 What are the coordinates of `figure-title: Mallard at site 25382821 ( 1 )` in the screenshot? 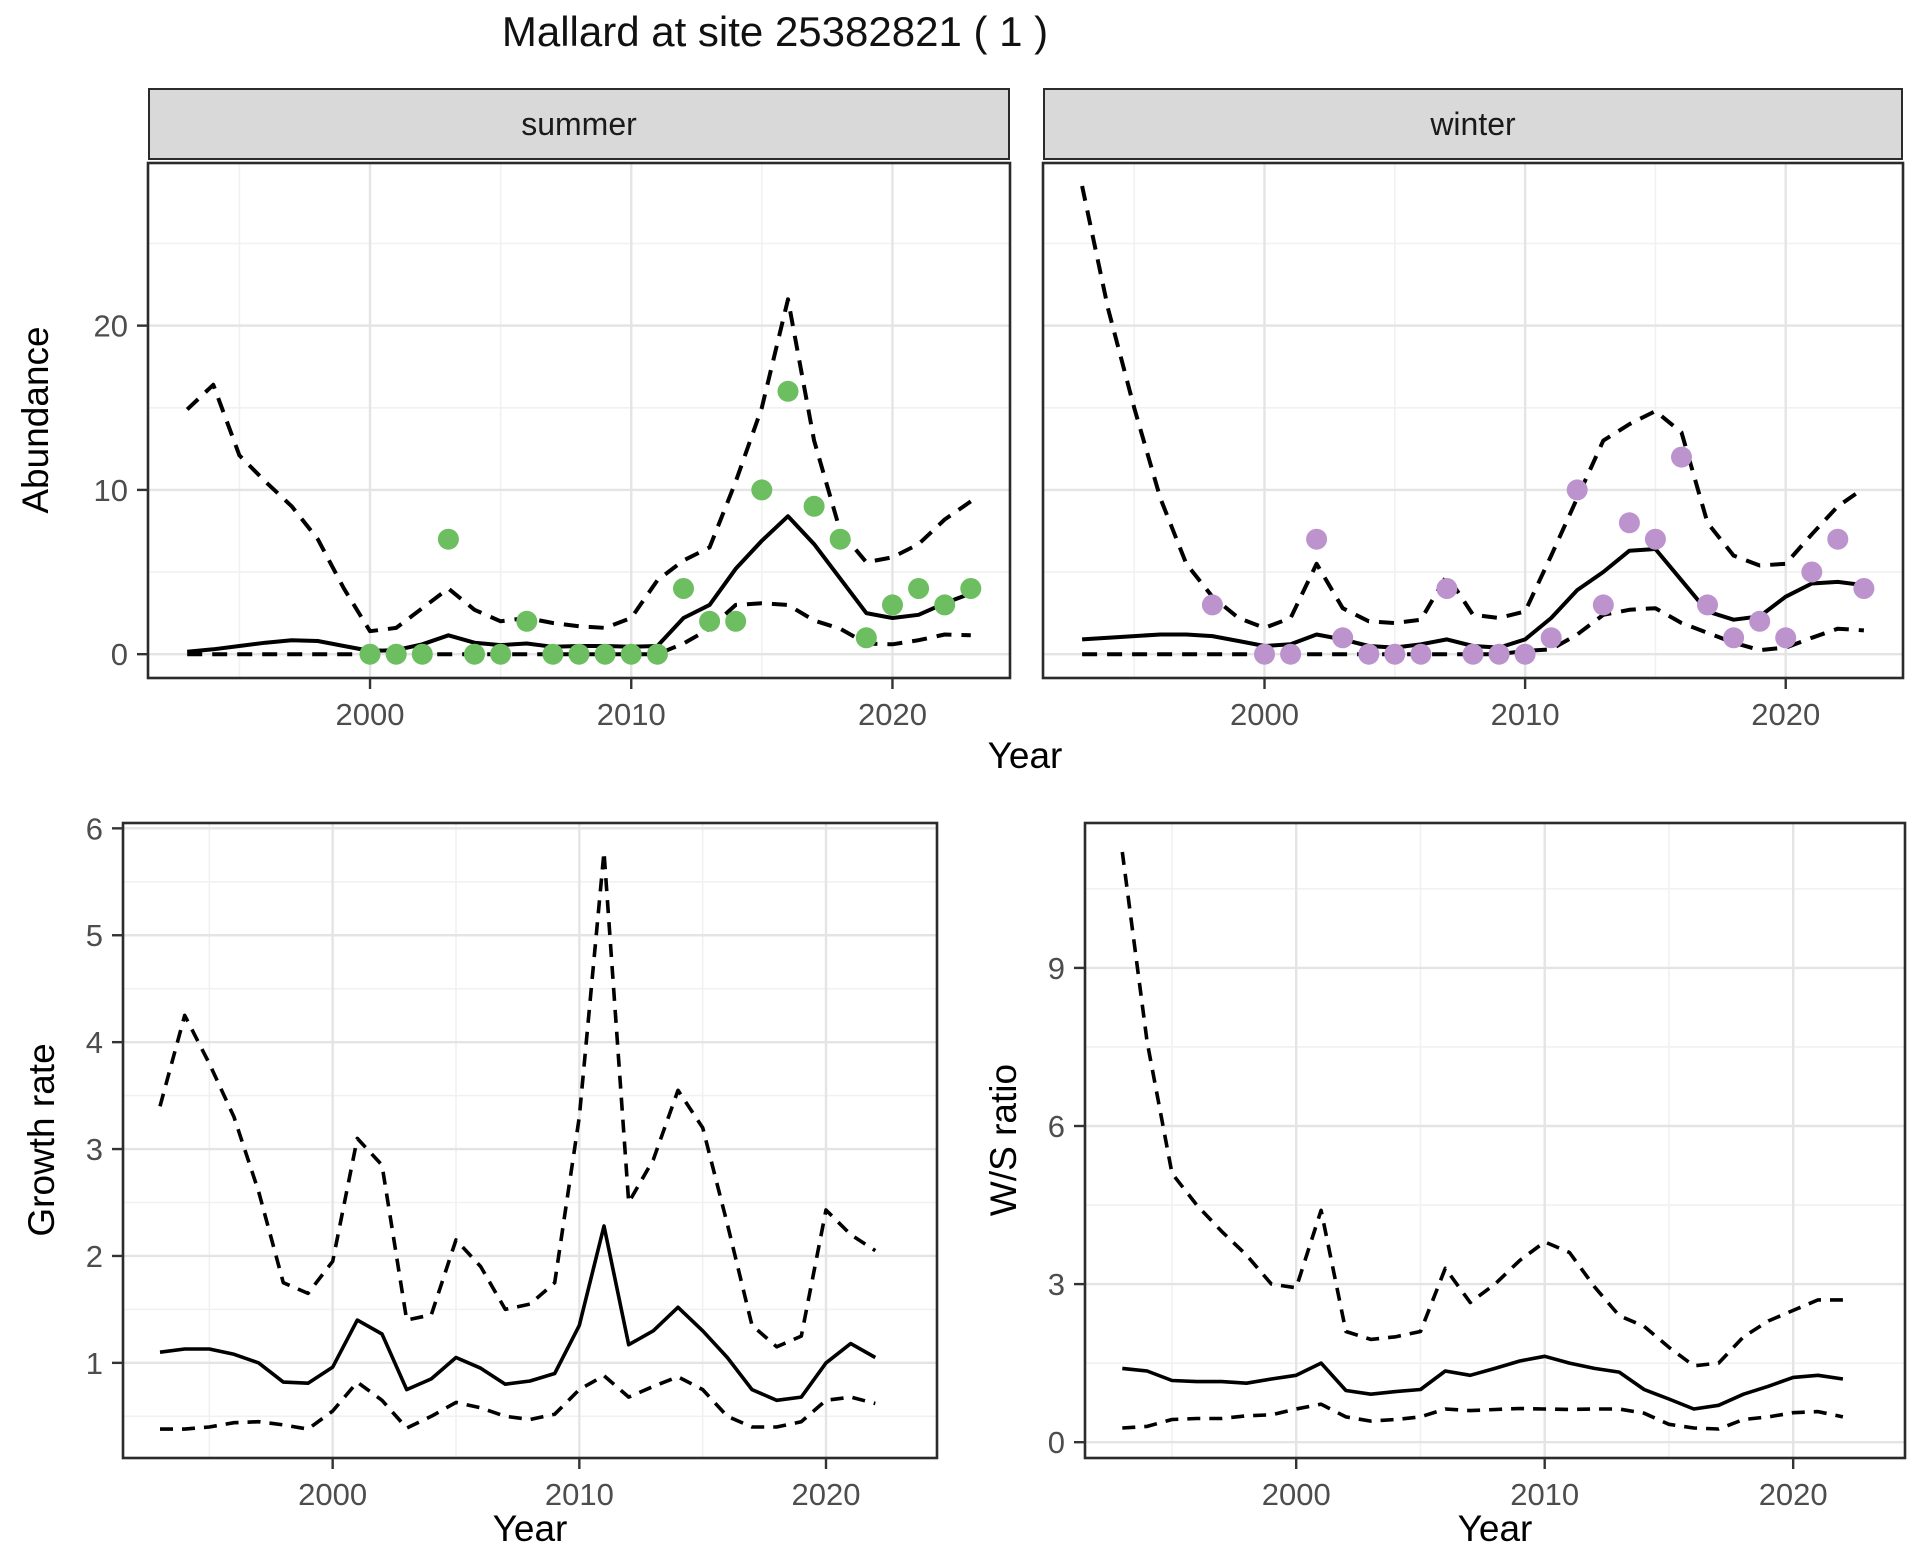 It's located at (775, 31).